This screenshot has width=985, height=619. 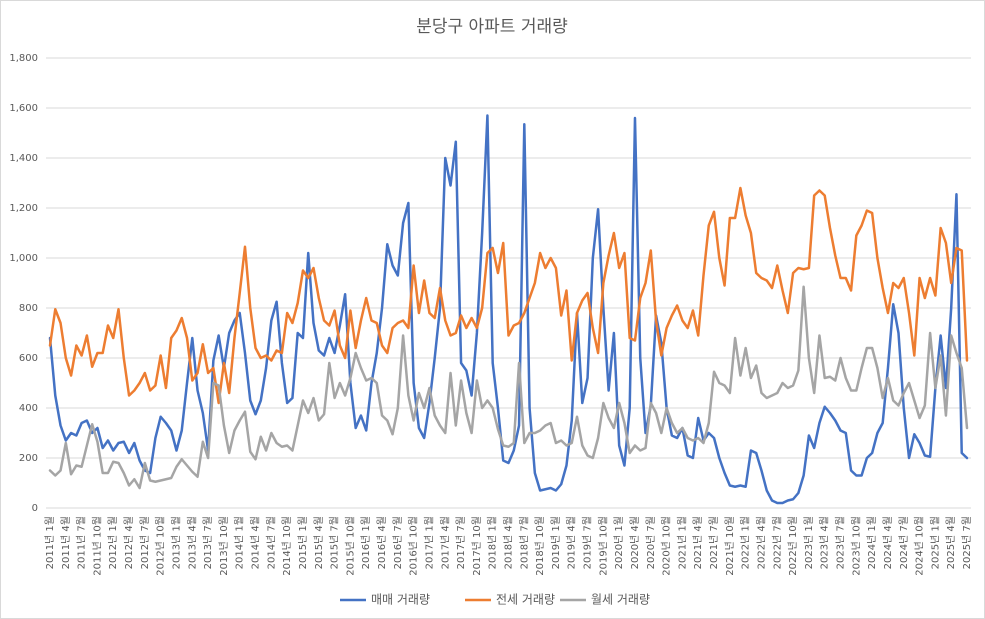 I want to click on chart-title: 분당구 아파트 거래량, so click(x=492, y=27).